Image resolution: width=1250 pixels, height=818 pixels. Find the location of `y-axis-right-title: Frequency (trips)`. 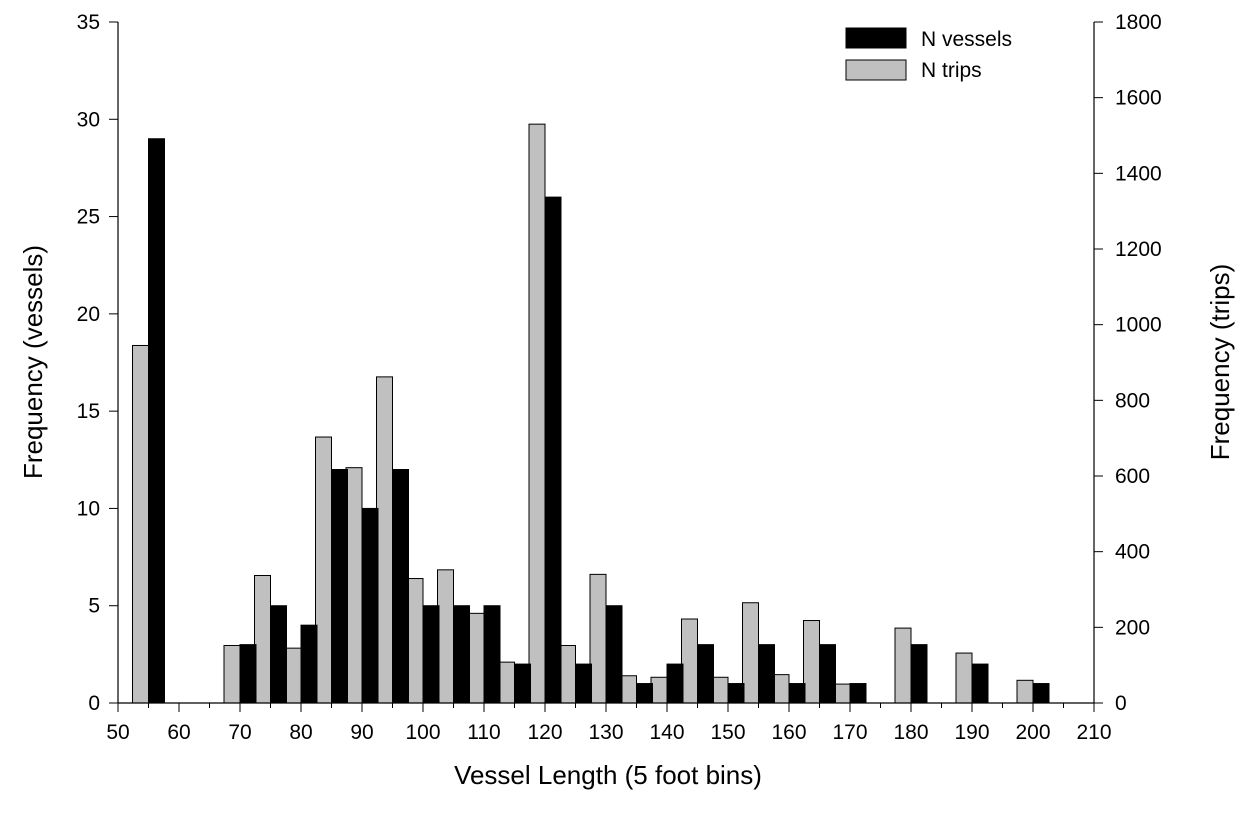

y-axis-right-title: Frequency (trips) is located at coordinates (1220, 362).